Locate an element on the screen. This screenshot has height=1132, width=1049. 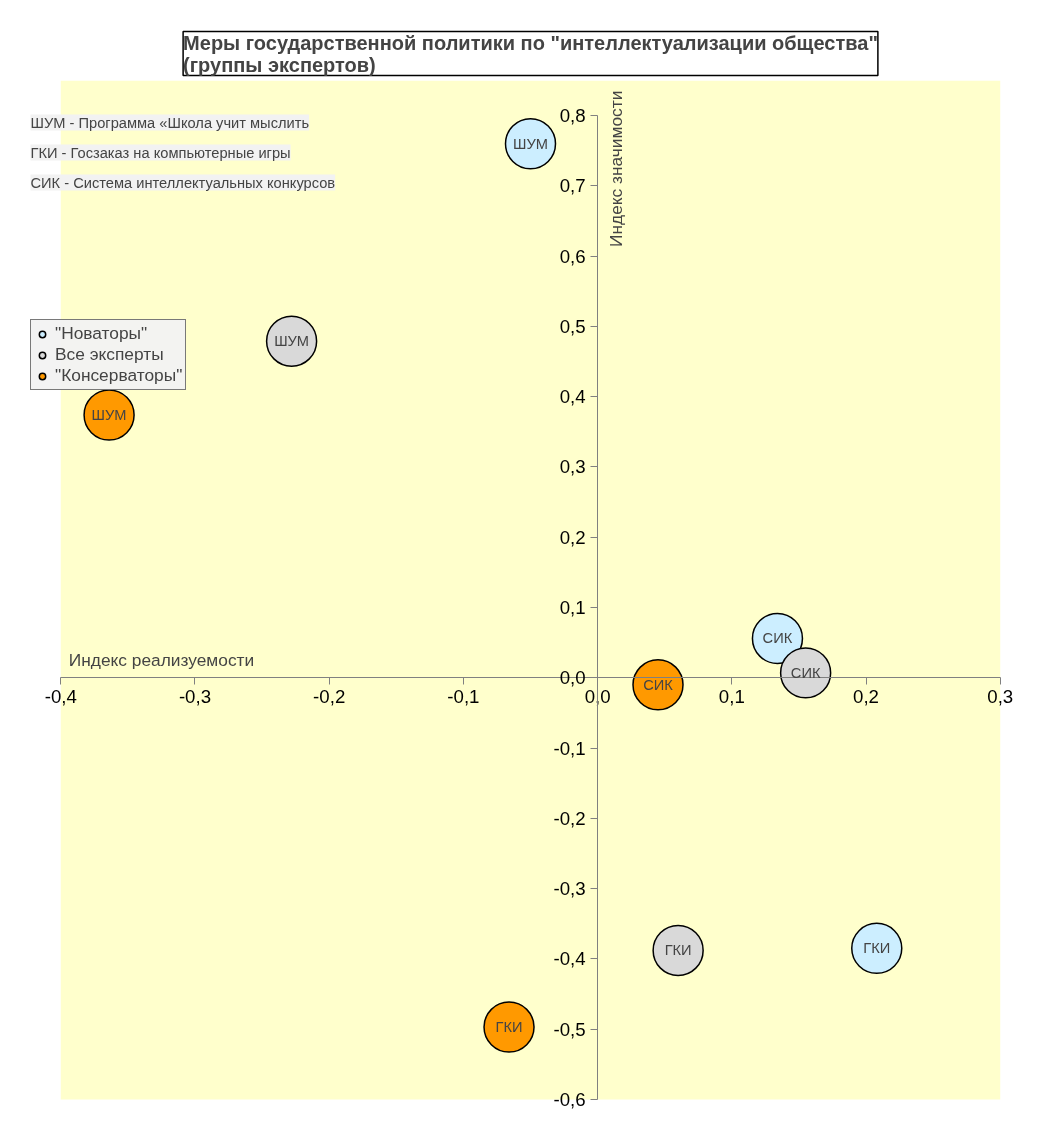
x-tick-label: 0,1 is located at coordinates (731, 696).